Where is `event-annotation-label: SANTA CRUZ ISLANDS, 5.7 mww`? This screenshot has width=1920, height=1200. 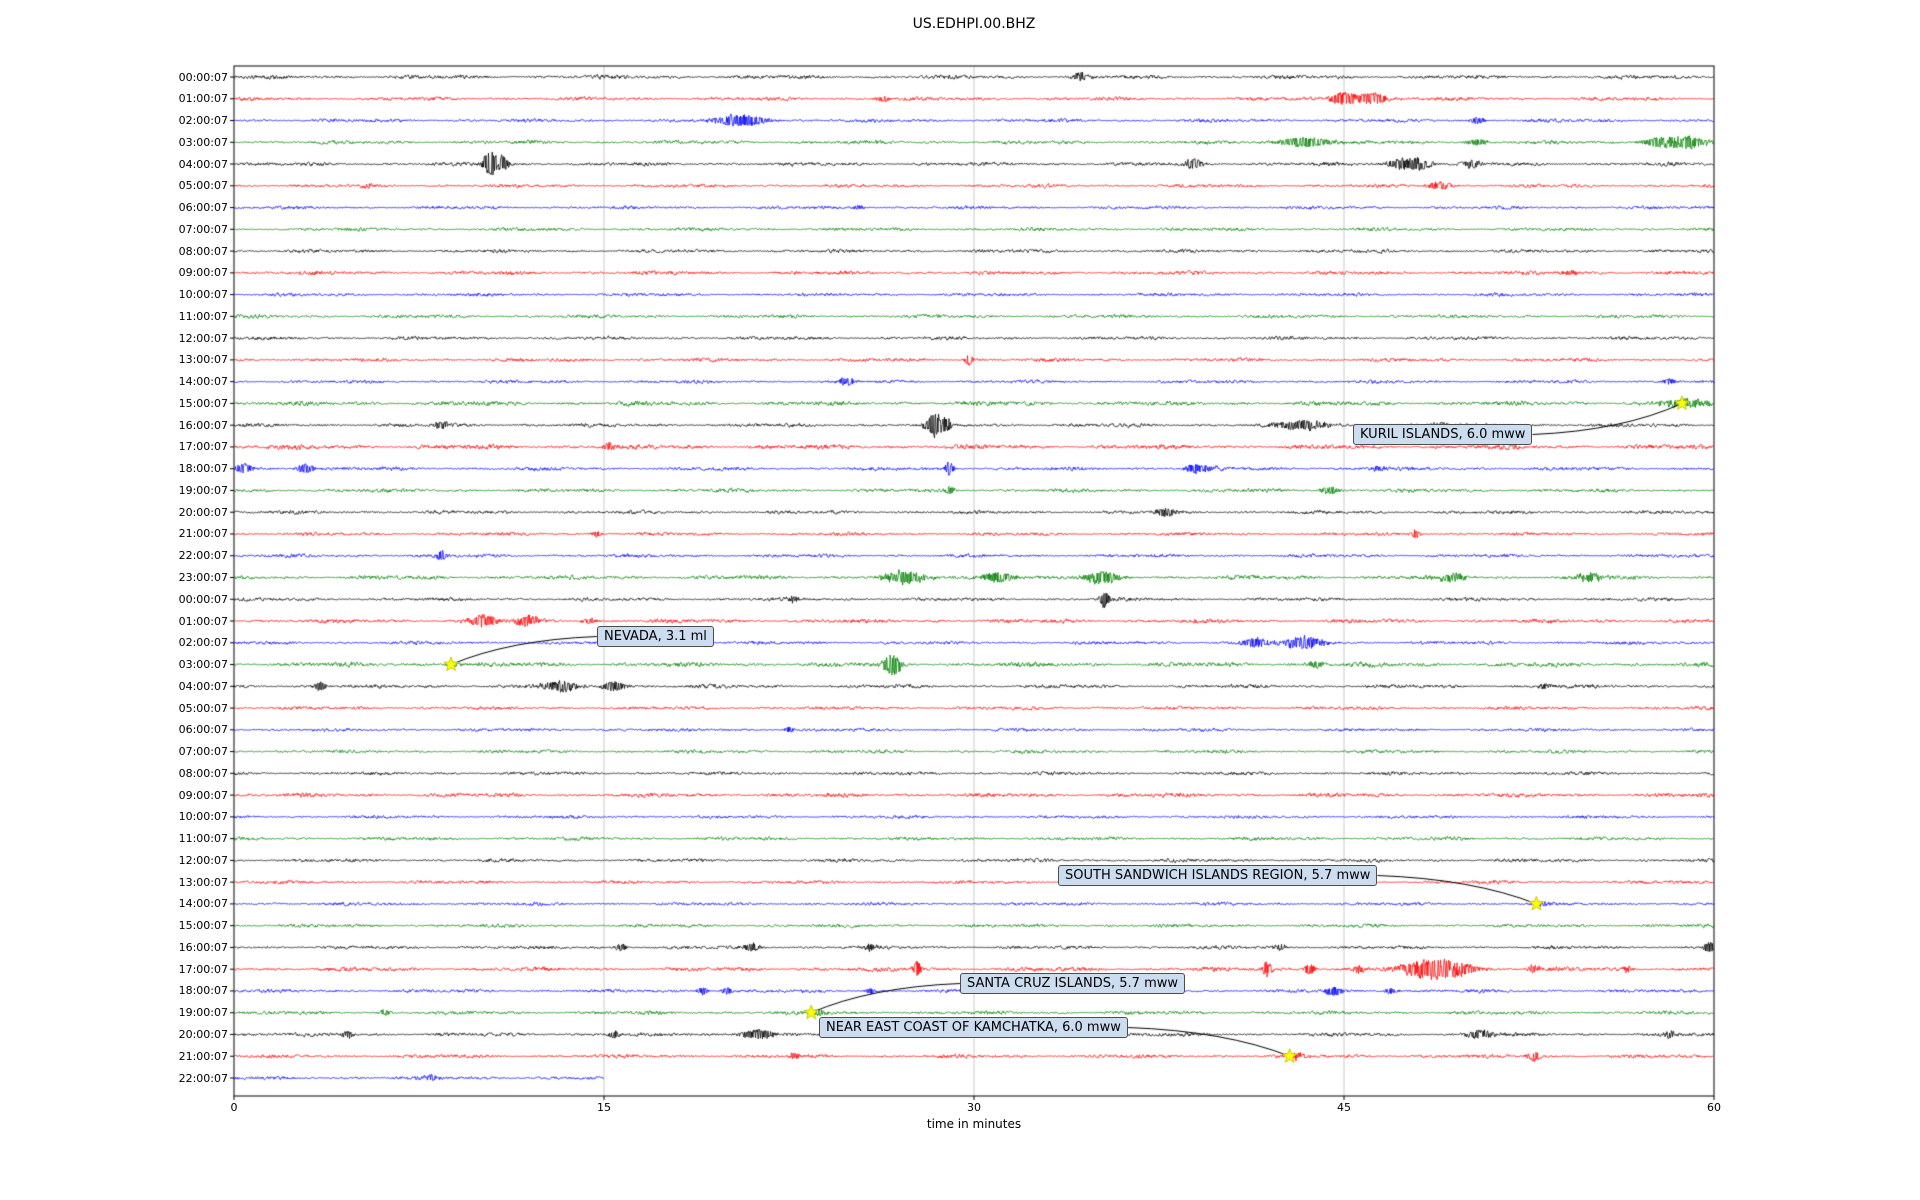 event-annotation-label: SANTA CRUZ ISLANDS, 5.7 mww is located at coordinates (1073, 983).